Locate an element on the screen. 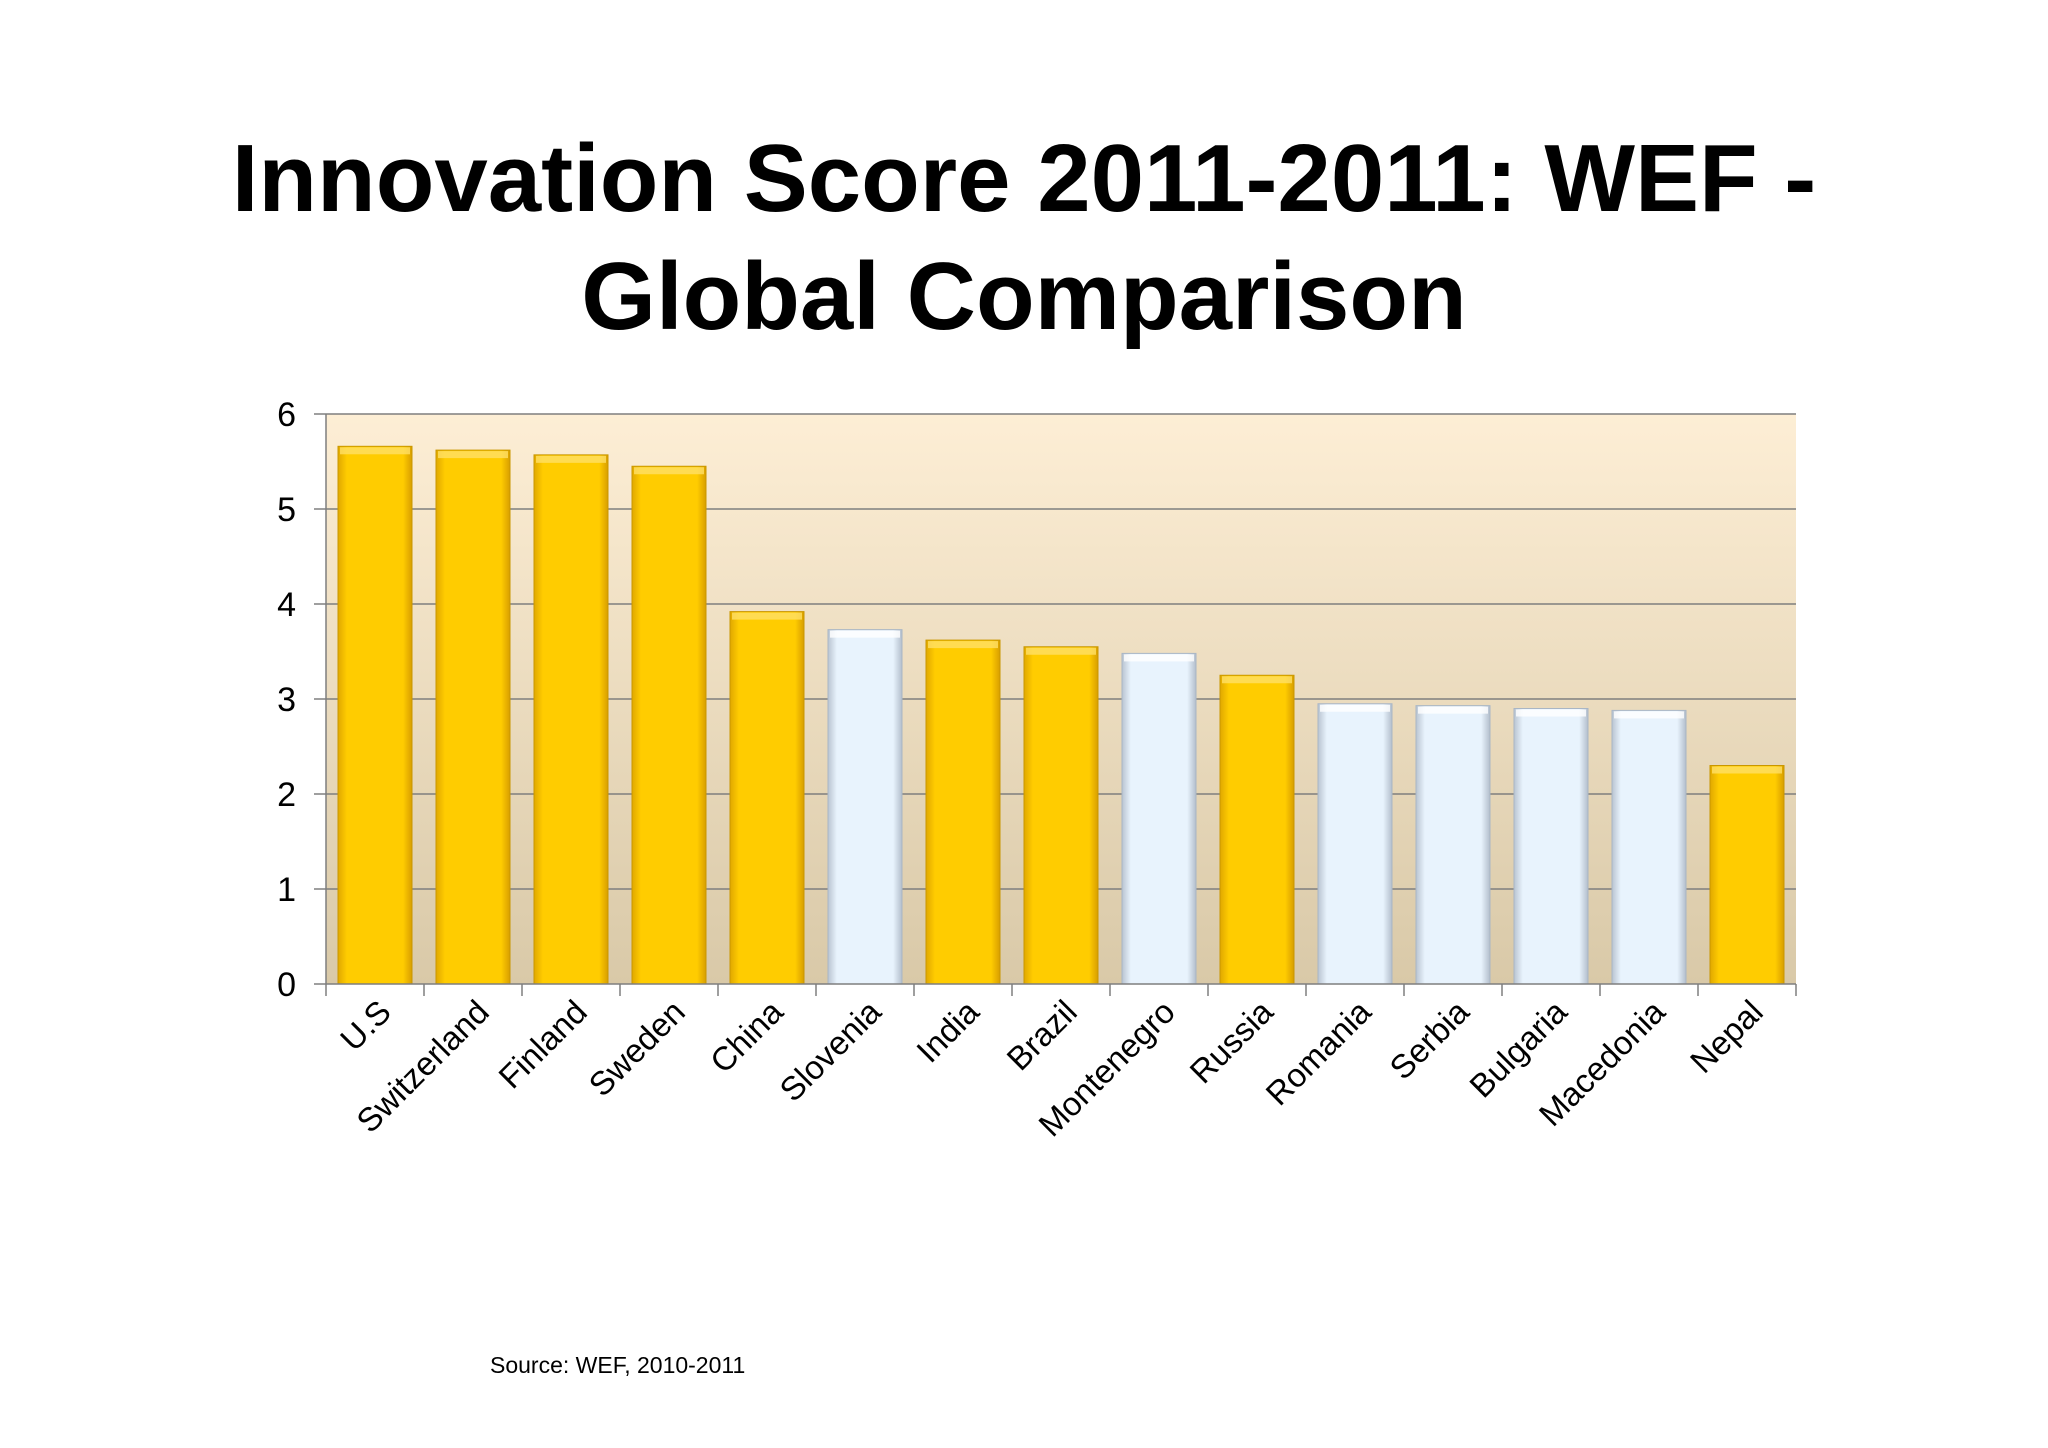 The image size is (2048, 1448). bar-u-s is located at coordinates (375, 715).